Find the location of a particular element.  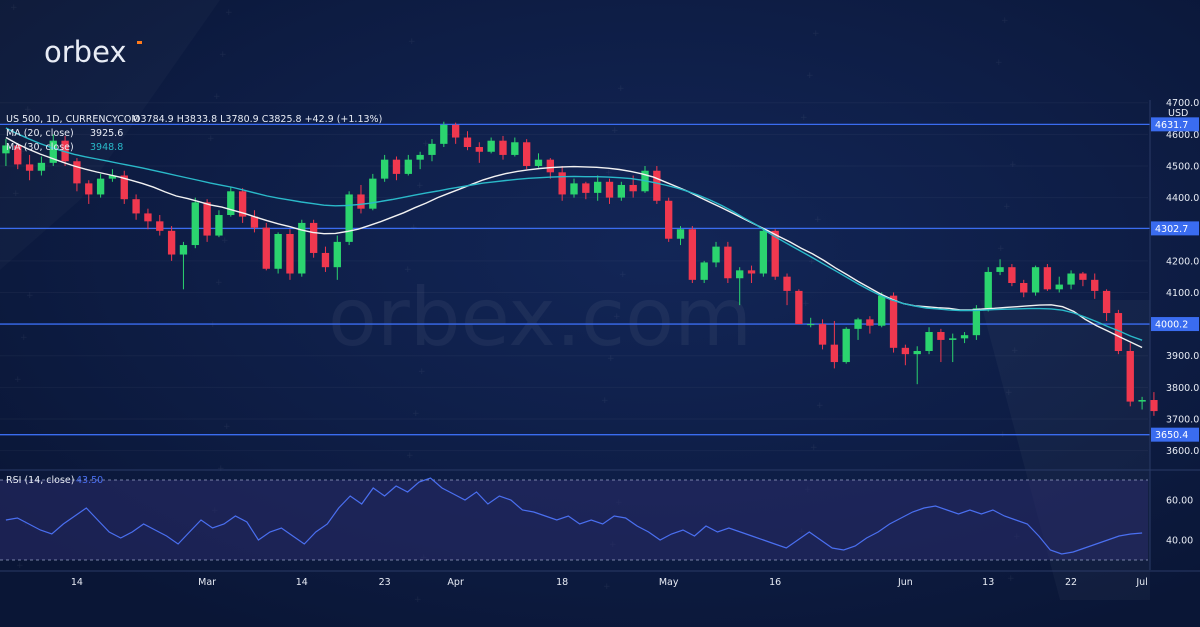

time-tick-label: Jul is located at coordinates (1141, 582).